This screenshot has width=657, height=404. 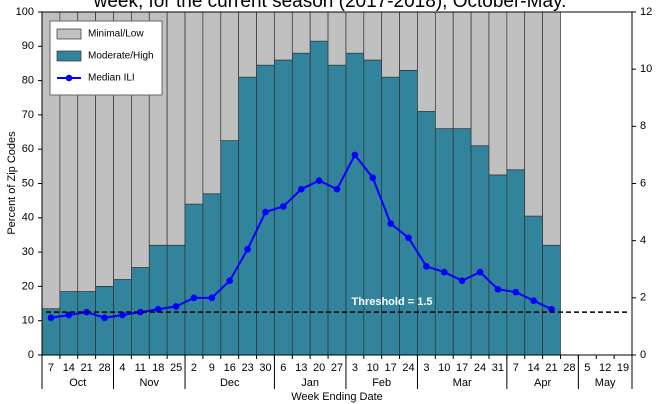 What do you see at coordinates (28, 286) in the screenshot?
I see `y-tick-label: 20` at bounding box center [28, 286].